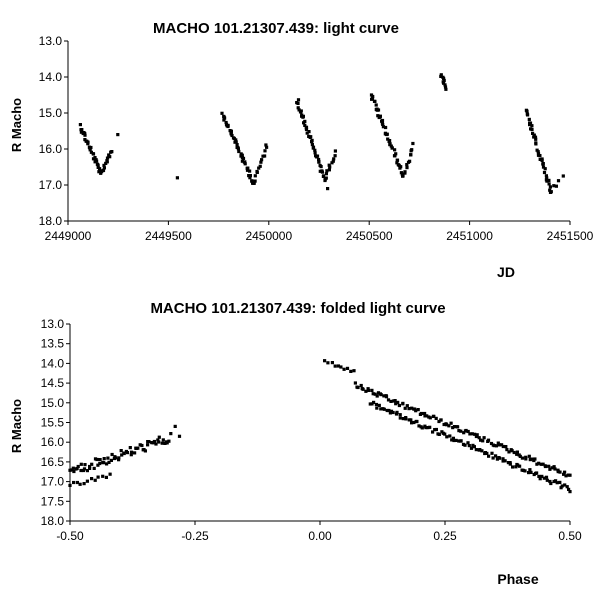  What do you see at coordinates (53, 363) in the screenshot?
I see `y-tick-label: 14.0` at bounding box center [53, 363].